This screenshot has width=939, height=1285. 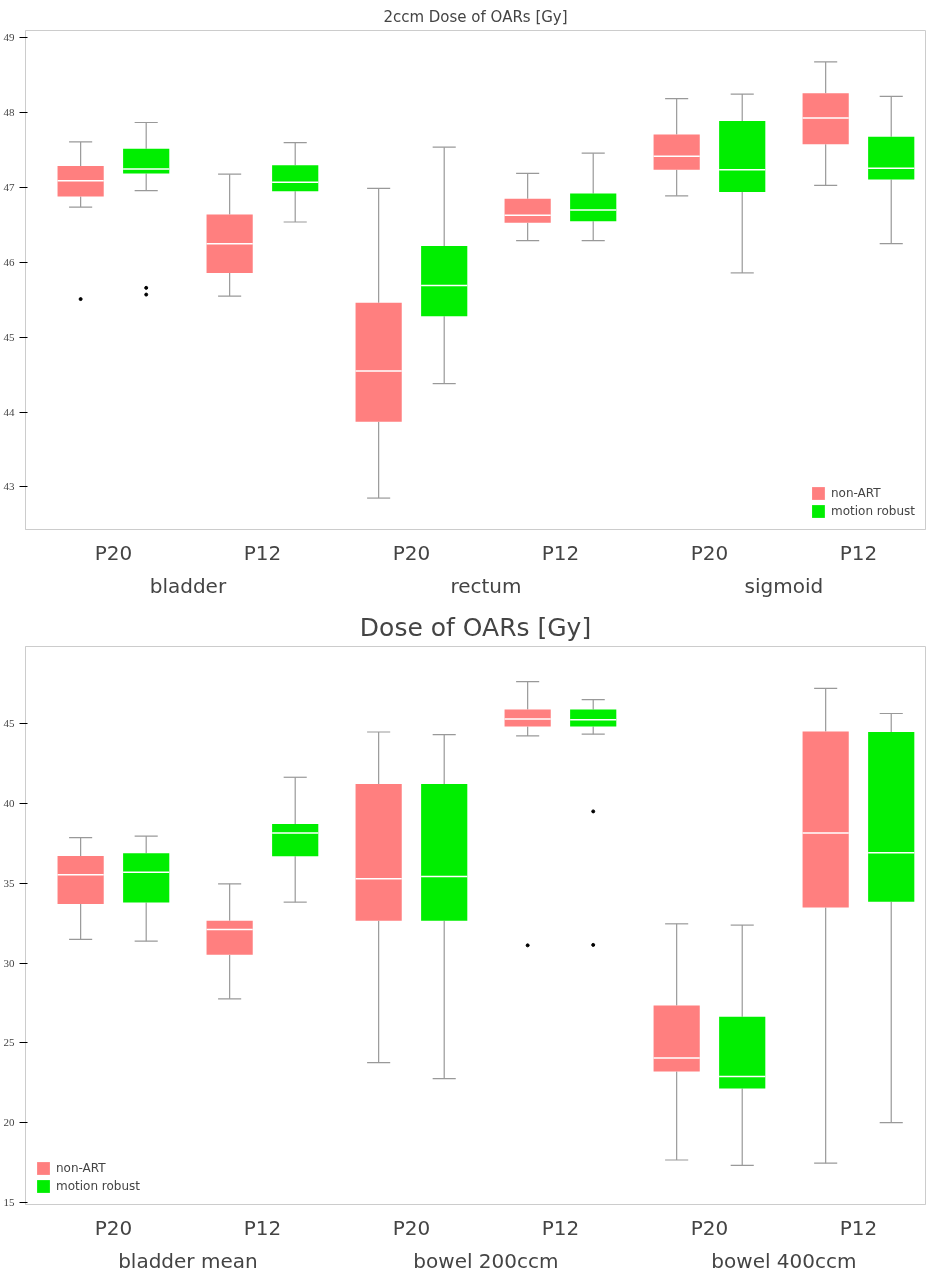 What do you see at coordinates (784, 585) in the screenshot?
I see `text: sigmoid` at bounding box center [784, 585].